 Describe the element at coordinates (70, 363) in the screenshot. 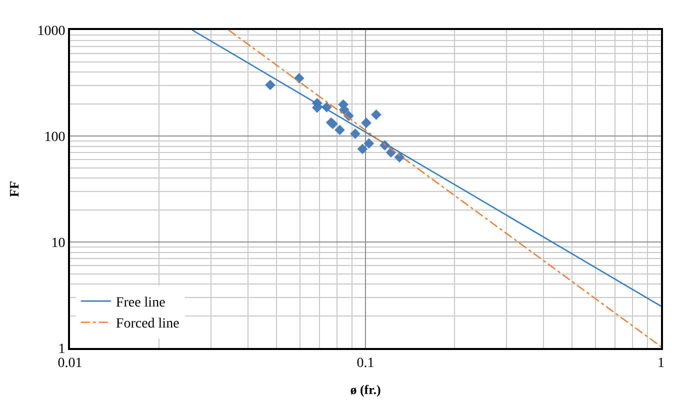

I see `x-tick-label: 0.01` at that location.